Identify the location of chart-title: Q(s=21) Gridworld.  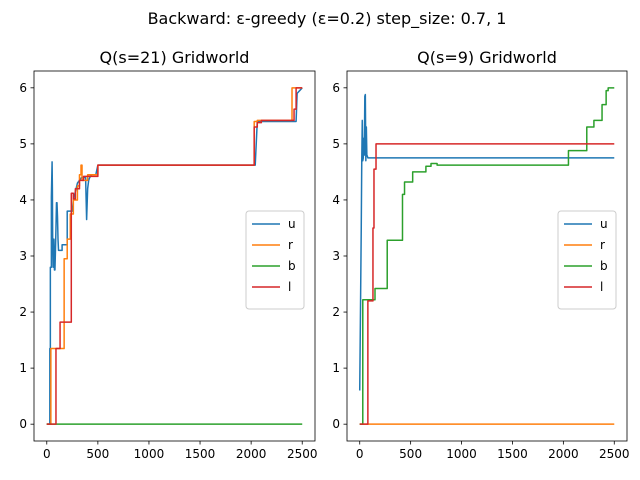
(175, 57).